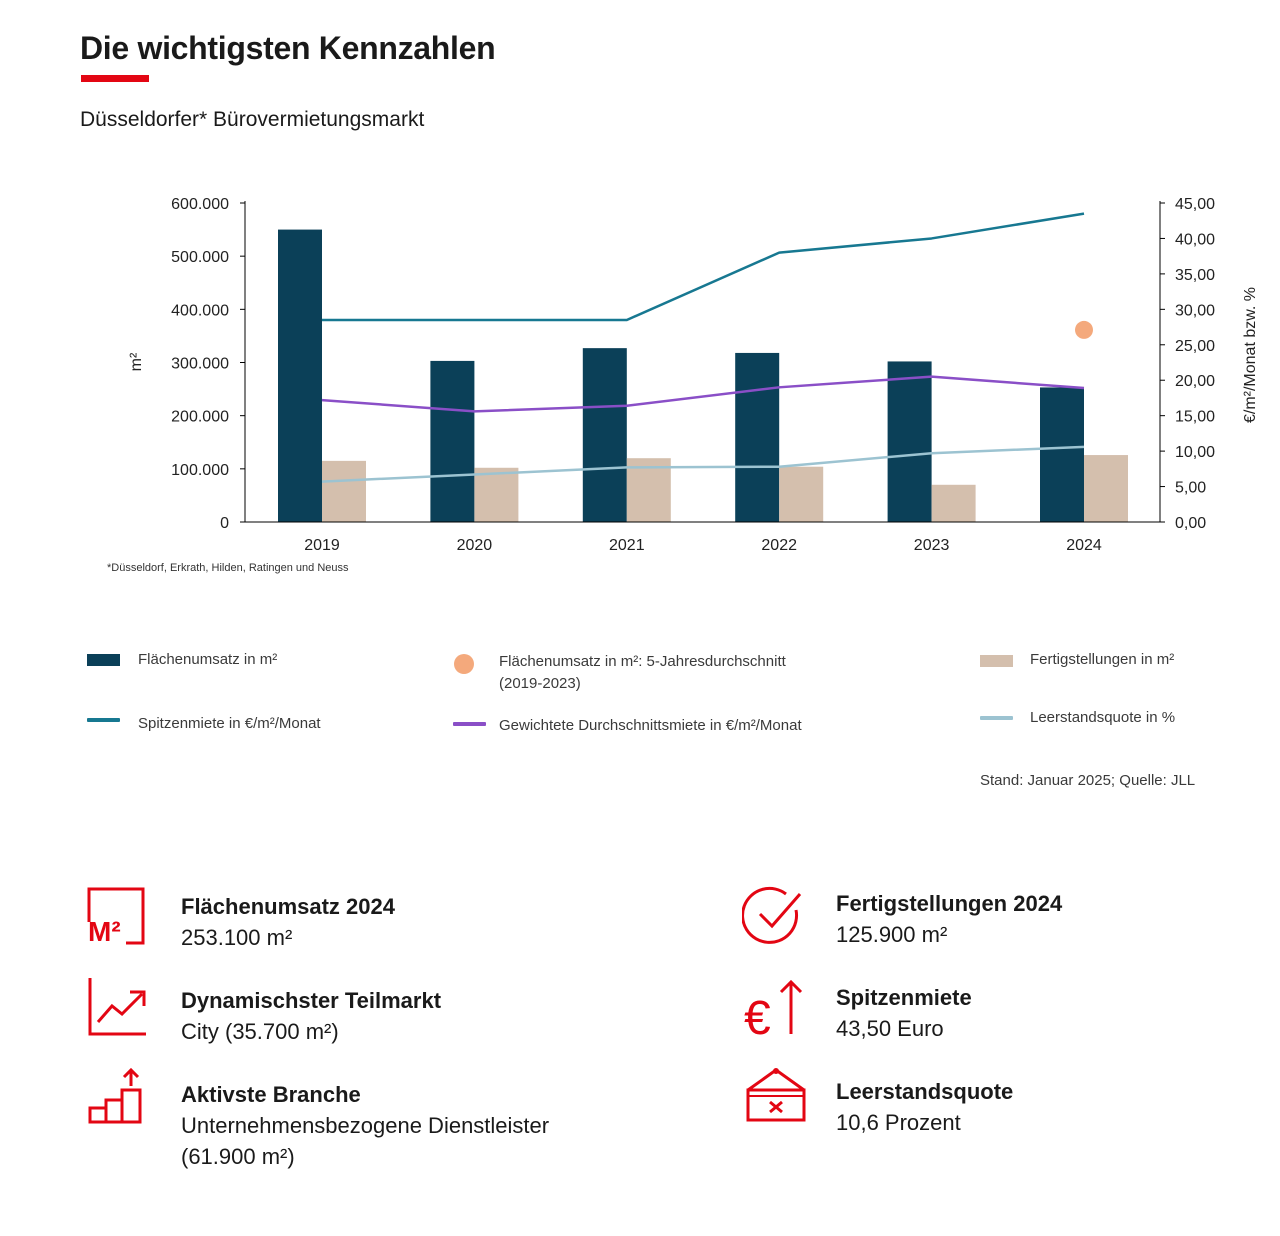  What do you see at coordinates (288, 48) in the screenshot?
I see `page-title: Die wichtigsten Kennzahlen` at bounding box center [288, 48].